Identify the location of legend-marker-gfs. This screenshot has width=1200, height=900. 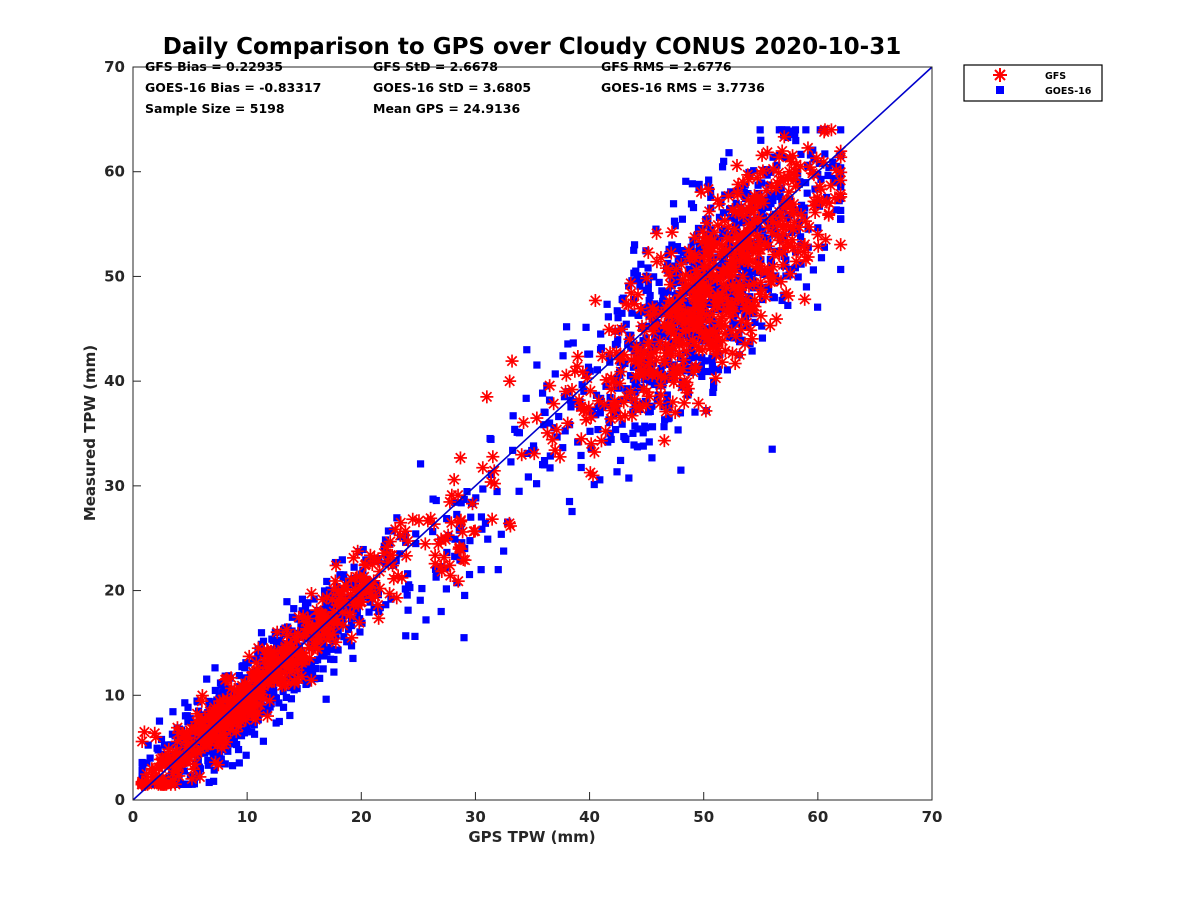
(1000, 75).